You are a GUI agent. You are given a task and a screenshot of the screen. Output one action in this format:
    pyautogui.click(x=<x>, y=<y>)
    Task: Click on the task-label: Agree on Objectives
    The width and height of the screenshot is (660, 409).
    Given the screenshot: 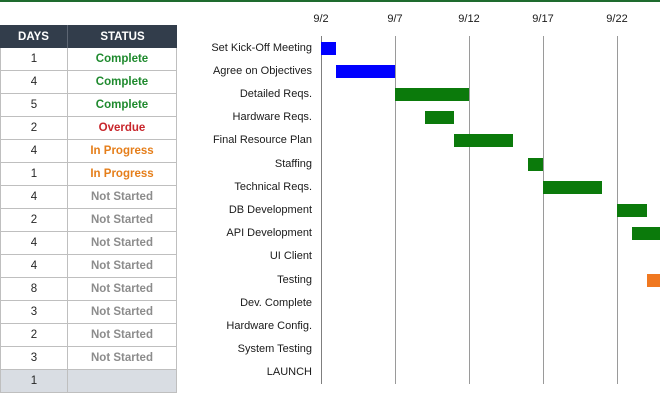 What is the action you would take?
    pyautogui.click(x=262, y=70)
    